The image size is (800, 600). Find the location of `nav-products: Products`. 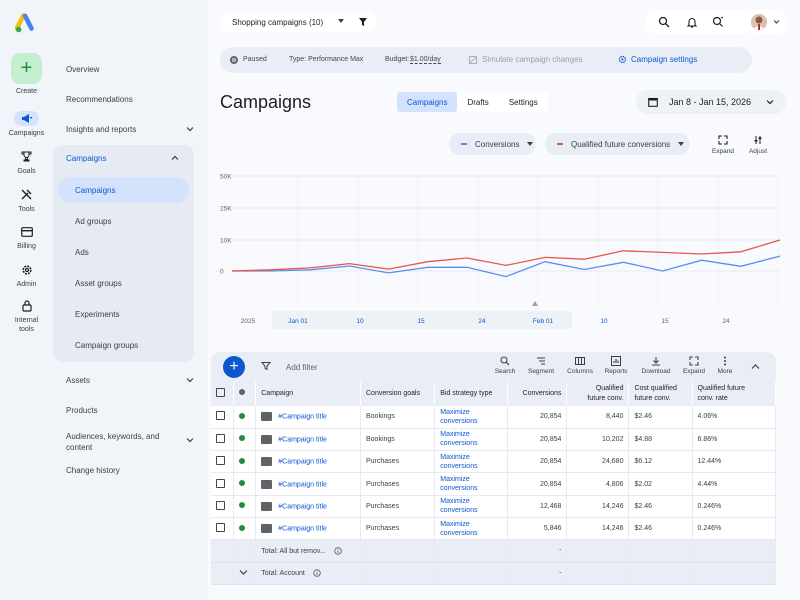

nav-products: Products is located at coordinates (82, 410).